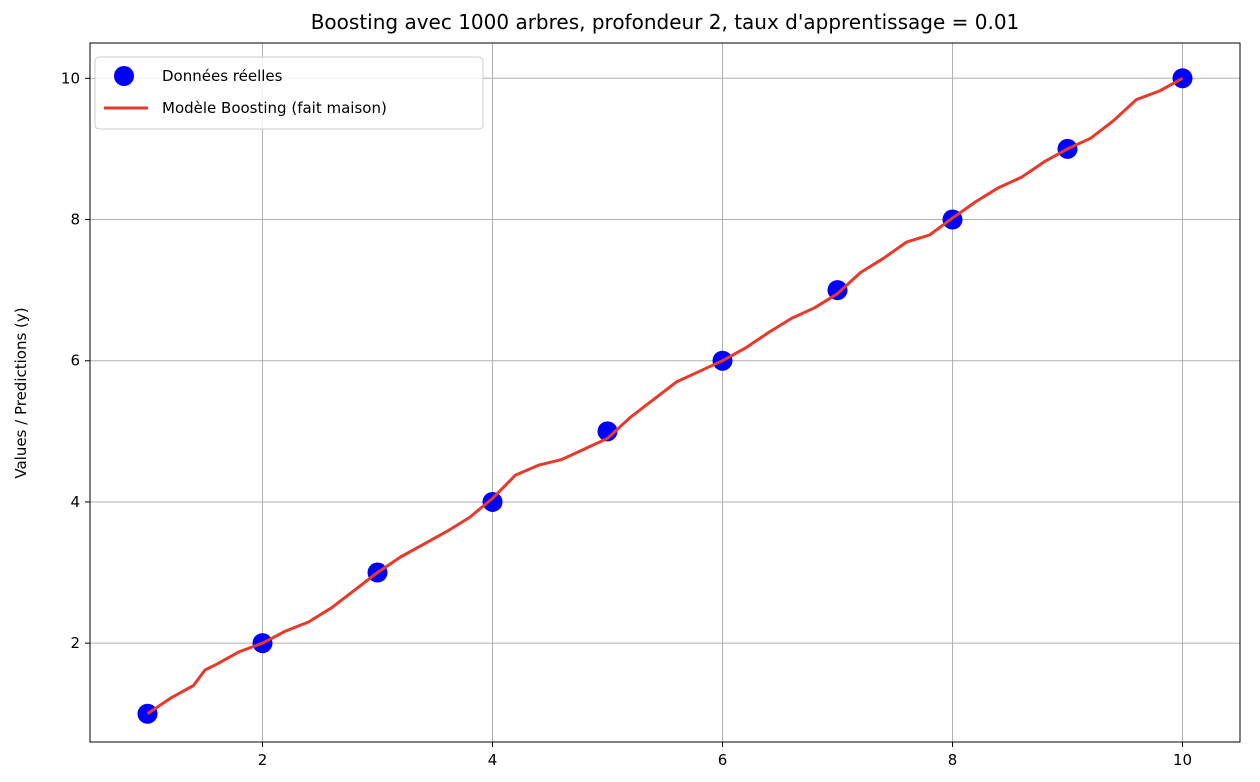  I want to click on legend-label-scatter: Données réelles, so click(222, 76).